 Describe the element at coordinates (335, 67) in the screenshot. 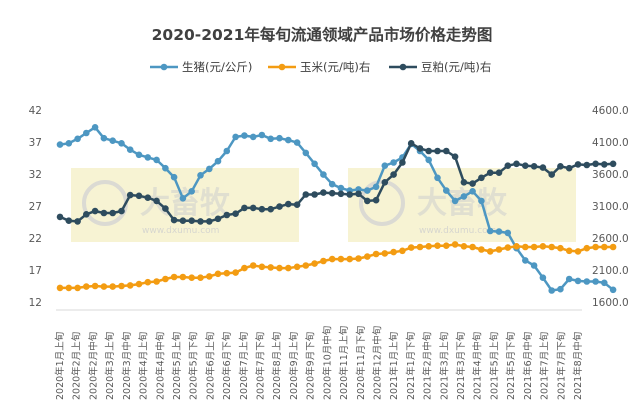

I see `legend-label-1: 玉米(元/吨)右` at that location.